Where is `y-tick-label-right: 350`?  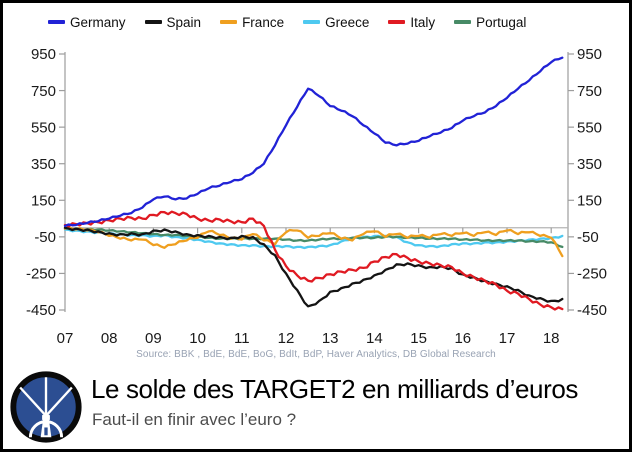 y-tick-label-right: 350 is located at coordinates (589, 164).